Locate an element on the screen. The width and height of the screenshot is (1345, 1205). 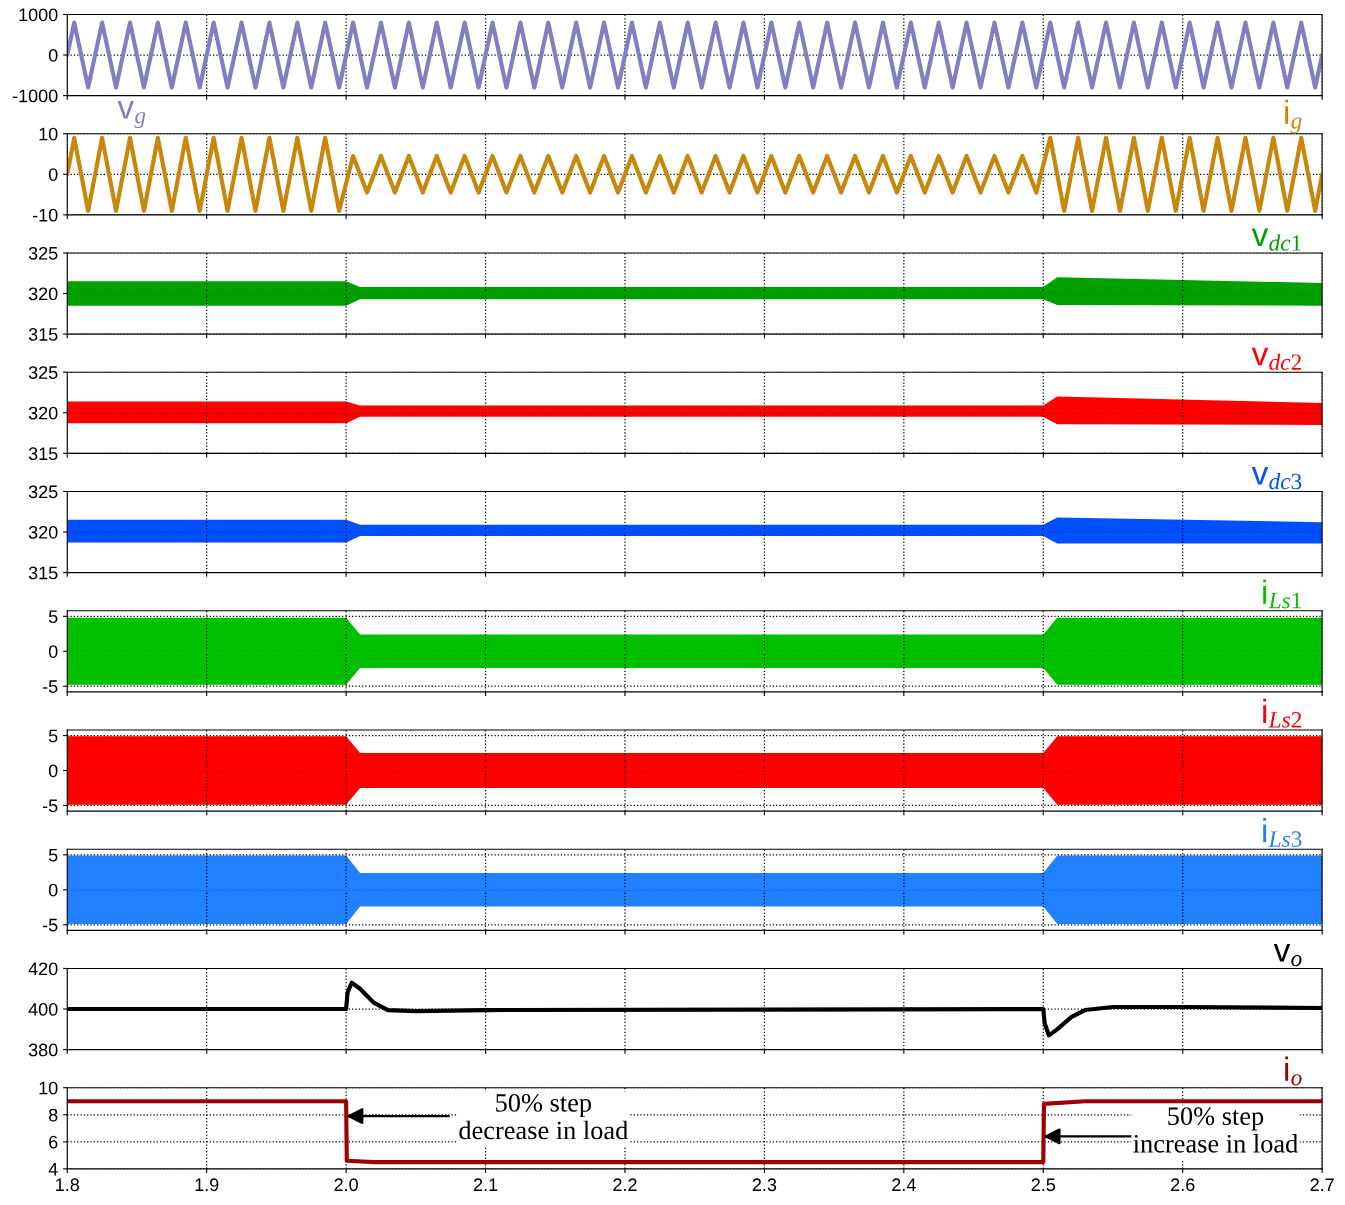
x-tick-label: 2.3 is located at coordinates (764, 1185).